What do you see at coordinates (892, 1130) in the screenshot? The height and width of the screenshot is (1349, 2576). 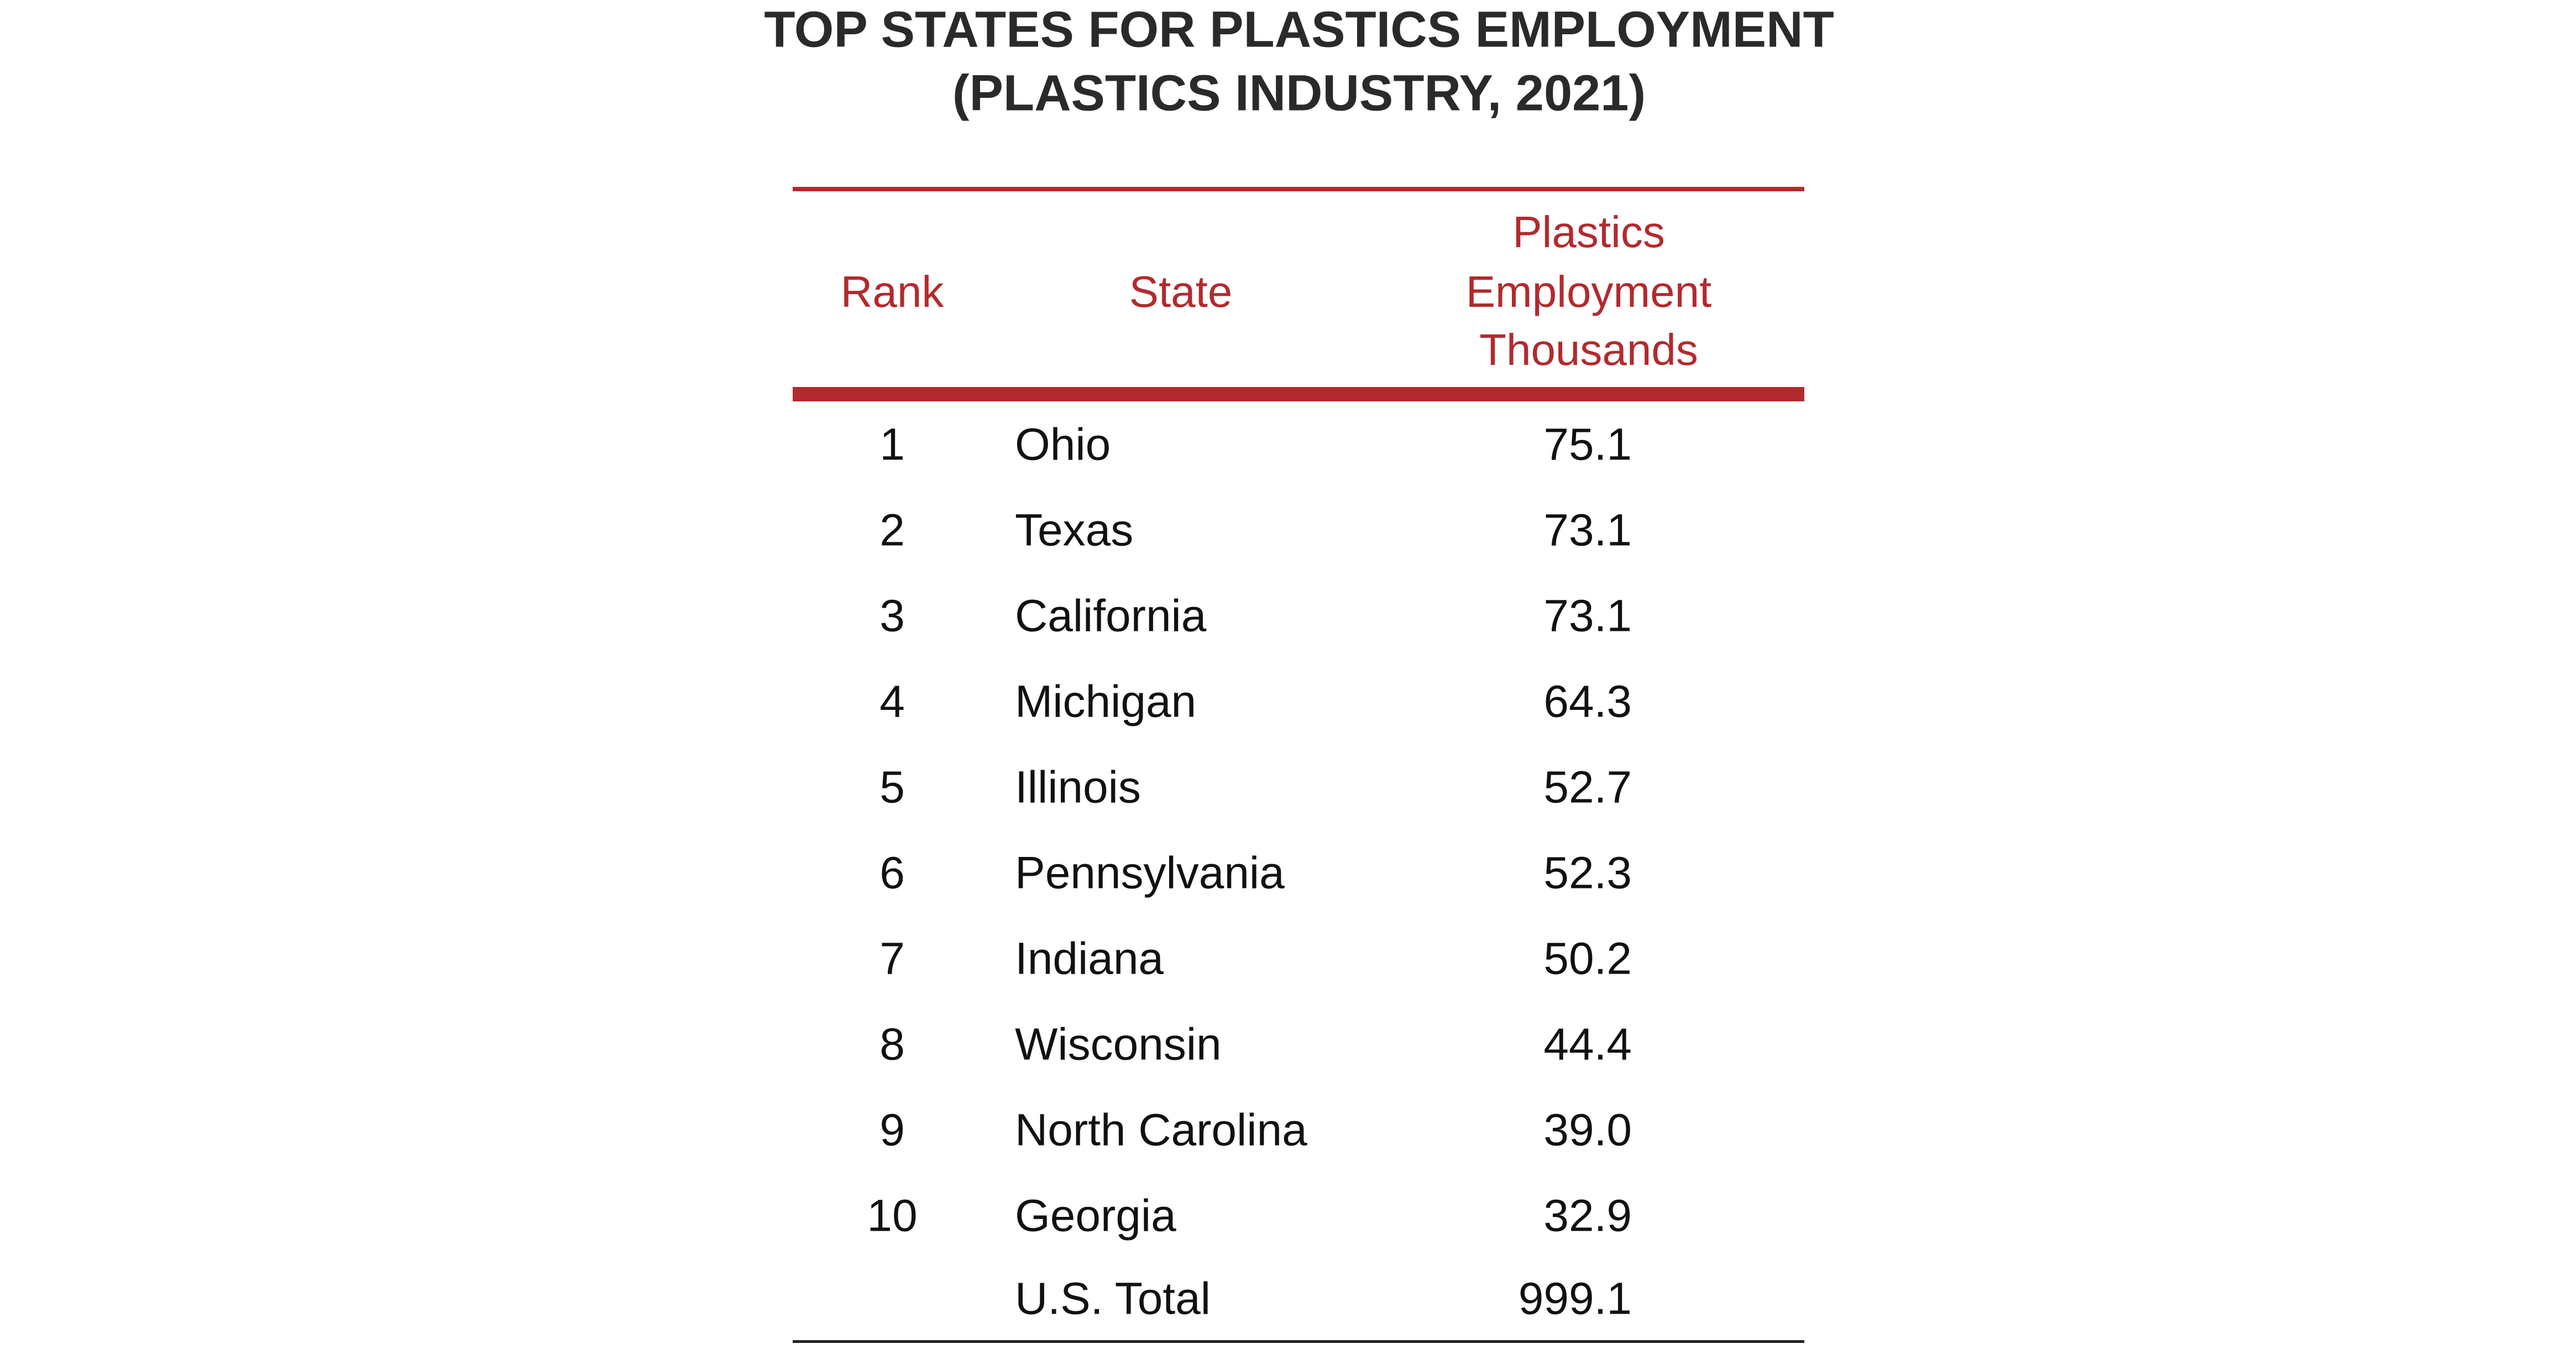 I see `rank-cell: 9` at bounding box center [892, 1130].